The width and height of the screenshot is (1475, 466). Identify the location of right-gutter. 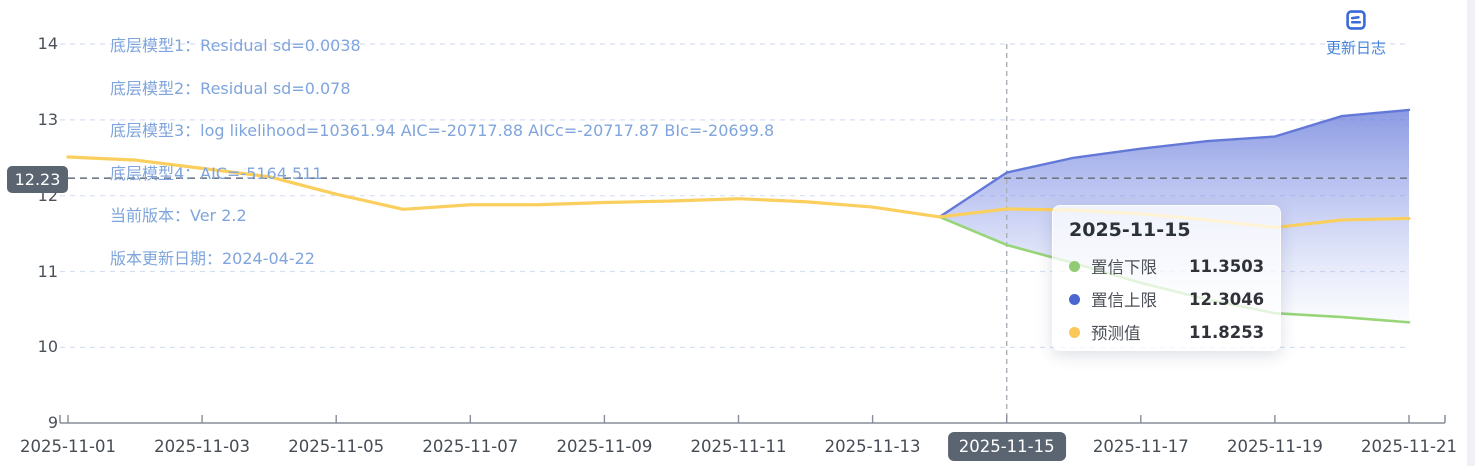
(1471, 233).